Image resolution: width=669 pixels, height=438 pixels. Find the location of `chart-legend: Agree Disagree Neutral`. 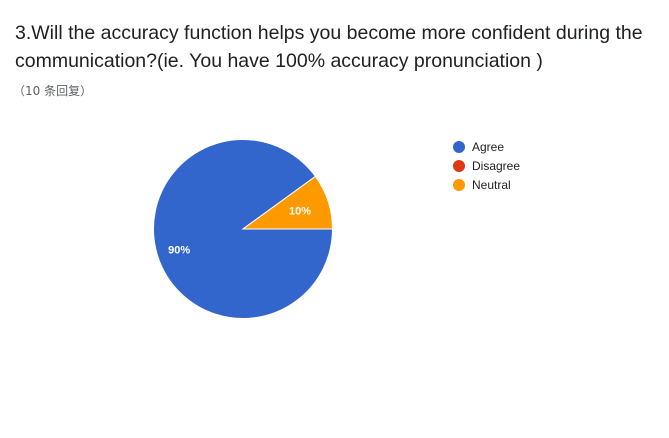

chart-legend: Agree Disagree Neutral is located at coordinates (486, 165).